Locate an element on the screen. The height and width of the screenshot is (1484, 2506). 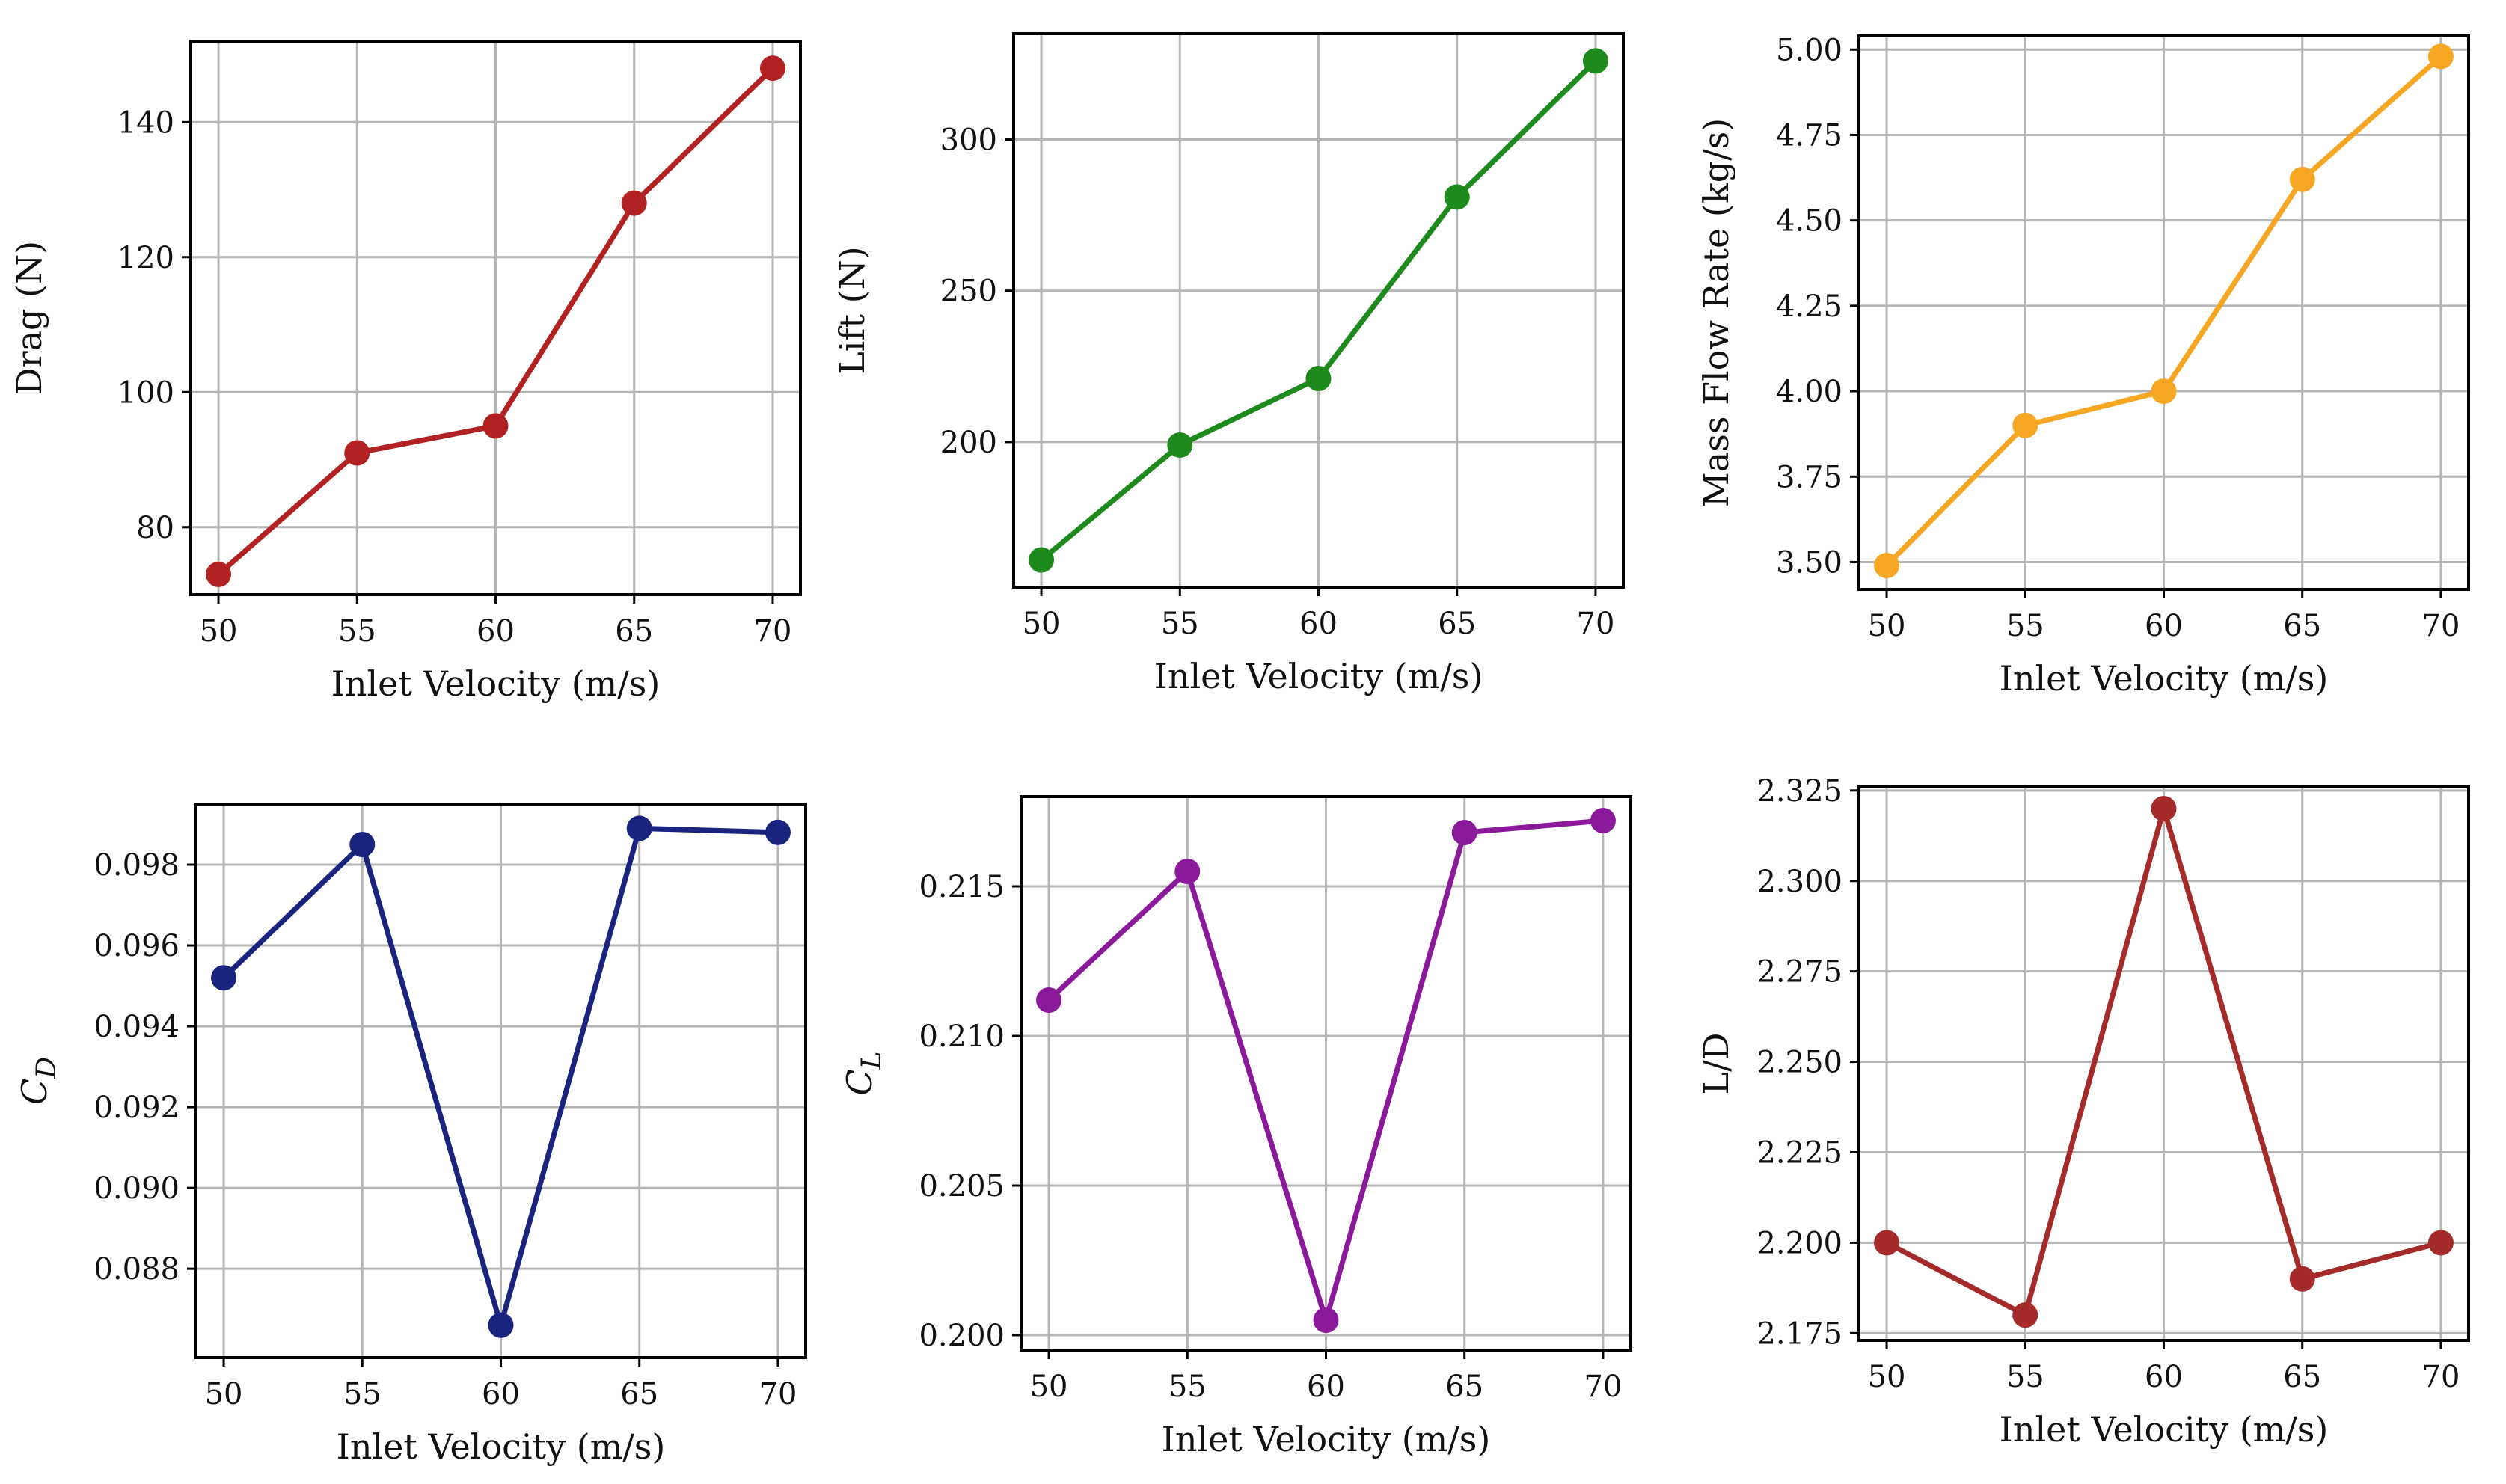
y-tick-label: 200 is located at coordinates (968, 443).